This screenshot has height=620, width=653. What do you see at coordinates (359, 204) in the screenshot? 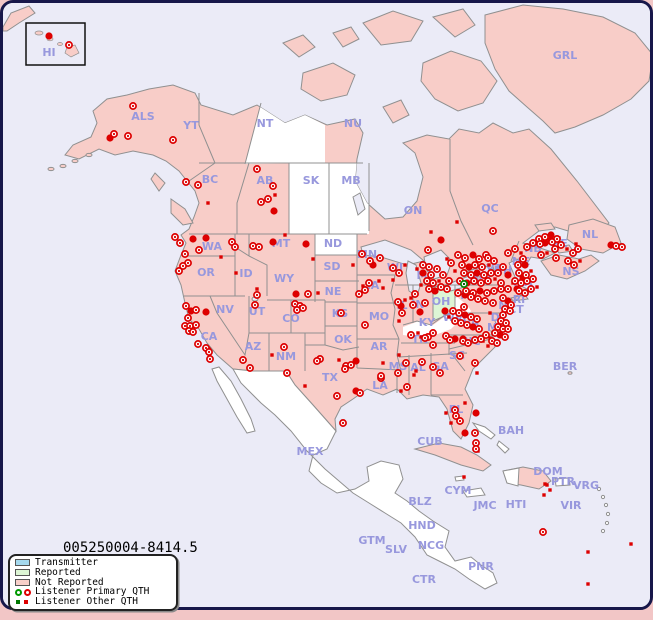
I see `lake-winnipeg` at bounding box center [359, 204].